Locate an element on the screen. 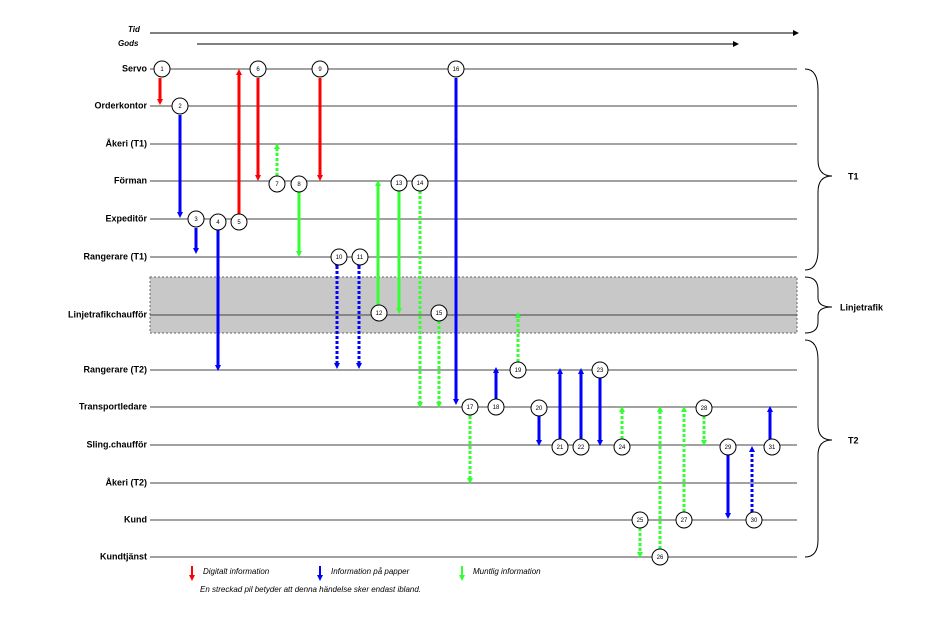 The width and height of the screenshot is (945, 621). event-number: 26 is located at coordinates (660, 558).